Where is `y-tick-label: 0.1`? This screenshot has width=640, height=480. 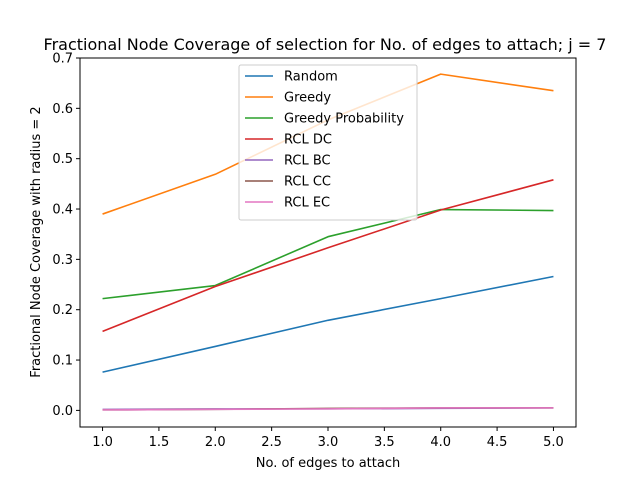
y-tick-label: 0.1 is located at coordinates (62, 361).